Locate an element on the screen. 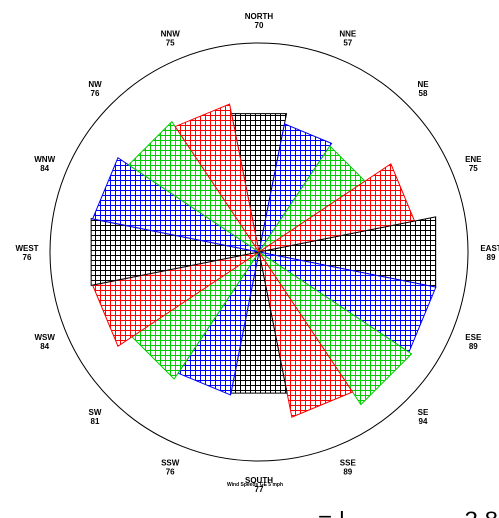 The image size is (499, 518). direction-name: WSW is located at coordinates (44, 337).